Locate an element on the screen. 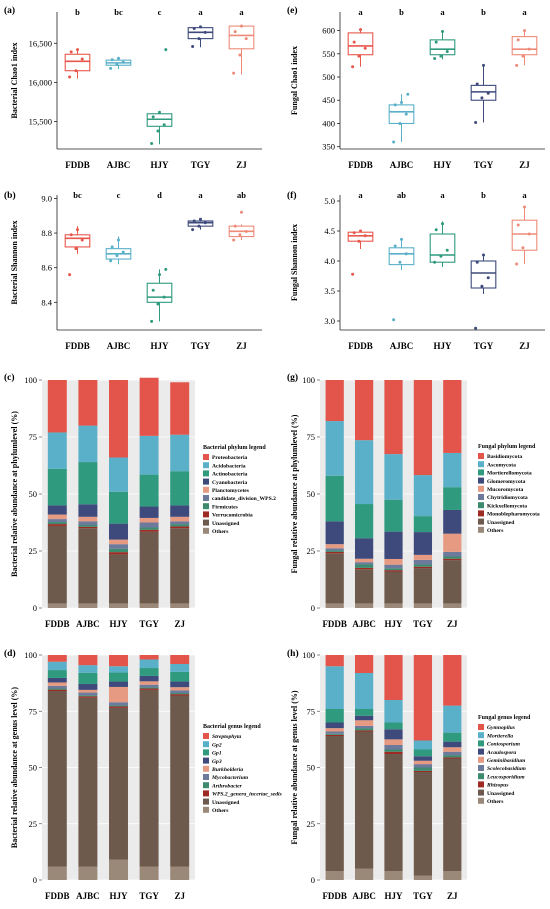  panel-d-xtick: TGY is located at coordinates (149, 896).